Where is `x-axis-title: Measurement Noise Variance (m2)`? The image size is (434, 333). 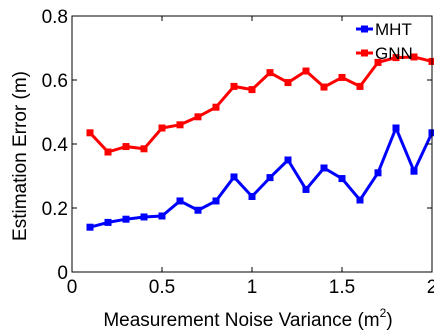 x-axis-title: Measurement Noise Variance (m2) is located at coordinates (247, 318).